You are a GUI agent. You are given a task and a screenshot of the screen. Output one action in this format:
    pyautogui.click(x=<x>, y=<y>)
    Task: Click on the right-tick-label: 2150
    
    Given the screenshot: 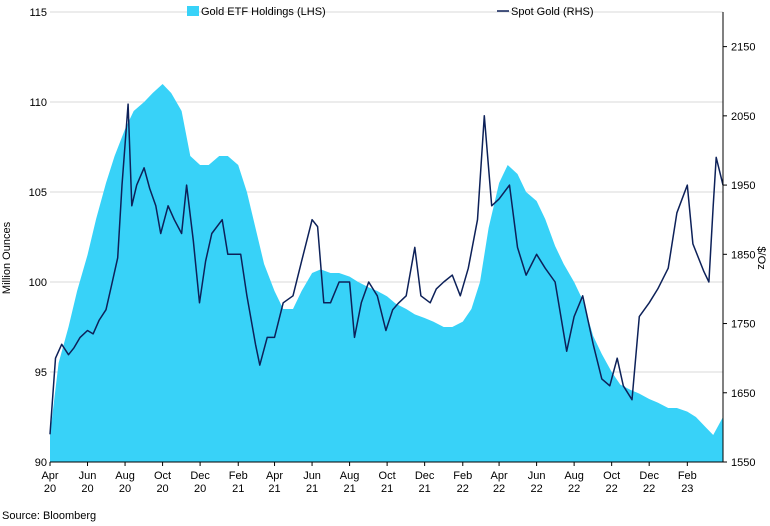 What is the action you would take?
    pyautogui.click(x=743, y=48)
    